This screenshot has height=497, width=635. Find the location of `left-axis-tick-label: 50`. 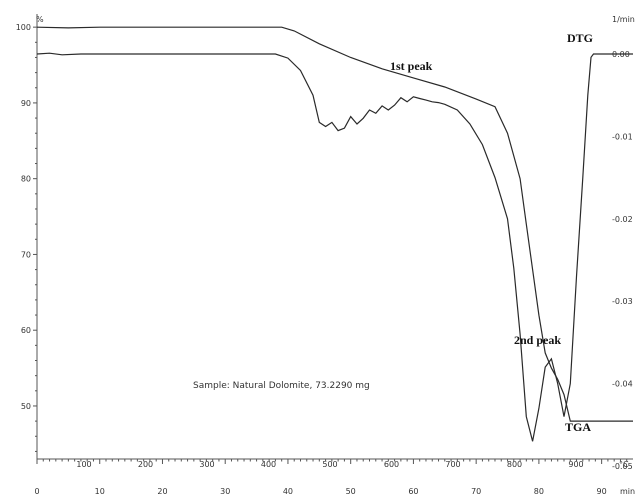

left-axis-tick-label: 50 is located at coordinates (26, 406).